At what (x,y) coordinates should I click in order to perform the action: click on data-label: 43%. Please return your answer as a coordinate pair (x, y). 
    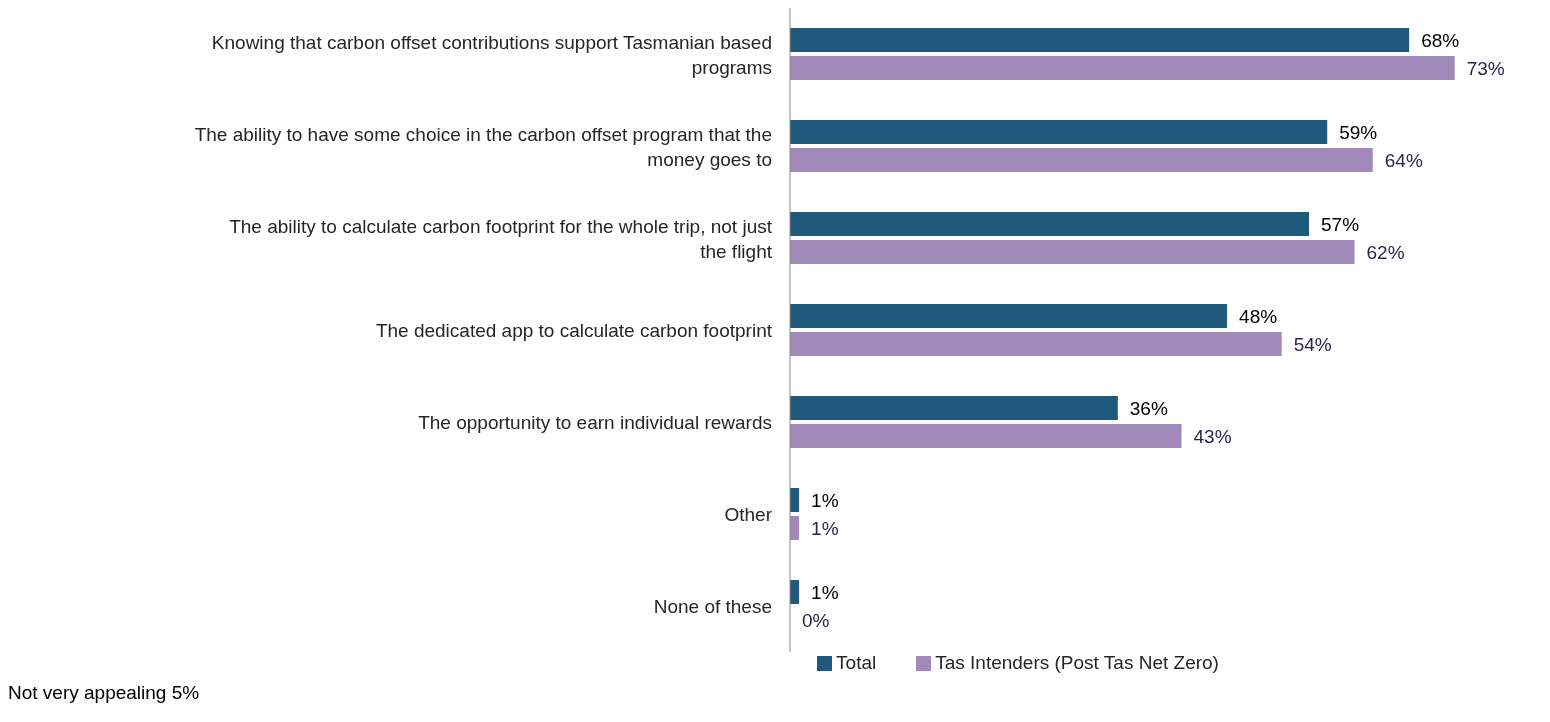
    Looking at the image, I should click on (1212, 436).